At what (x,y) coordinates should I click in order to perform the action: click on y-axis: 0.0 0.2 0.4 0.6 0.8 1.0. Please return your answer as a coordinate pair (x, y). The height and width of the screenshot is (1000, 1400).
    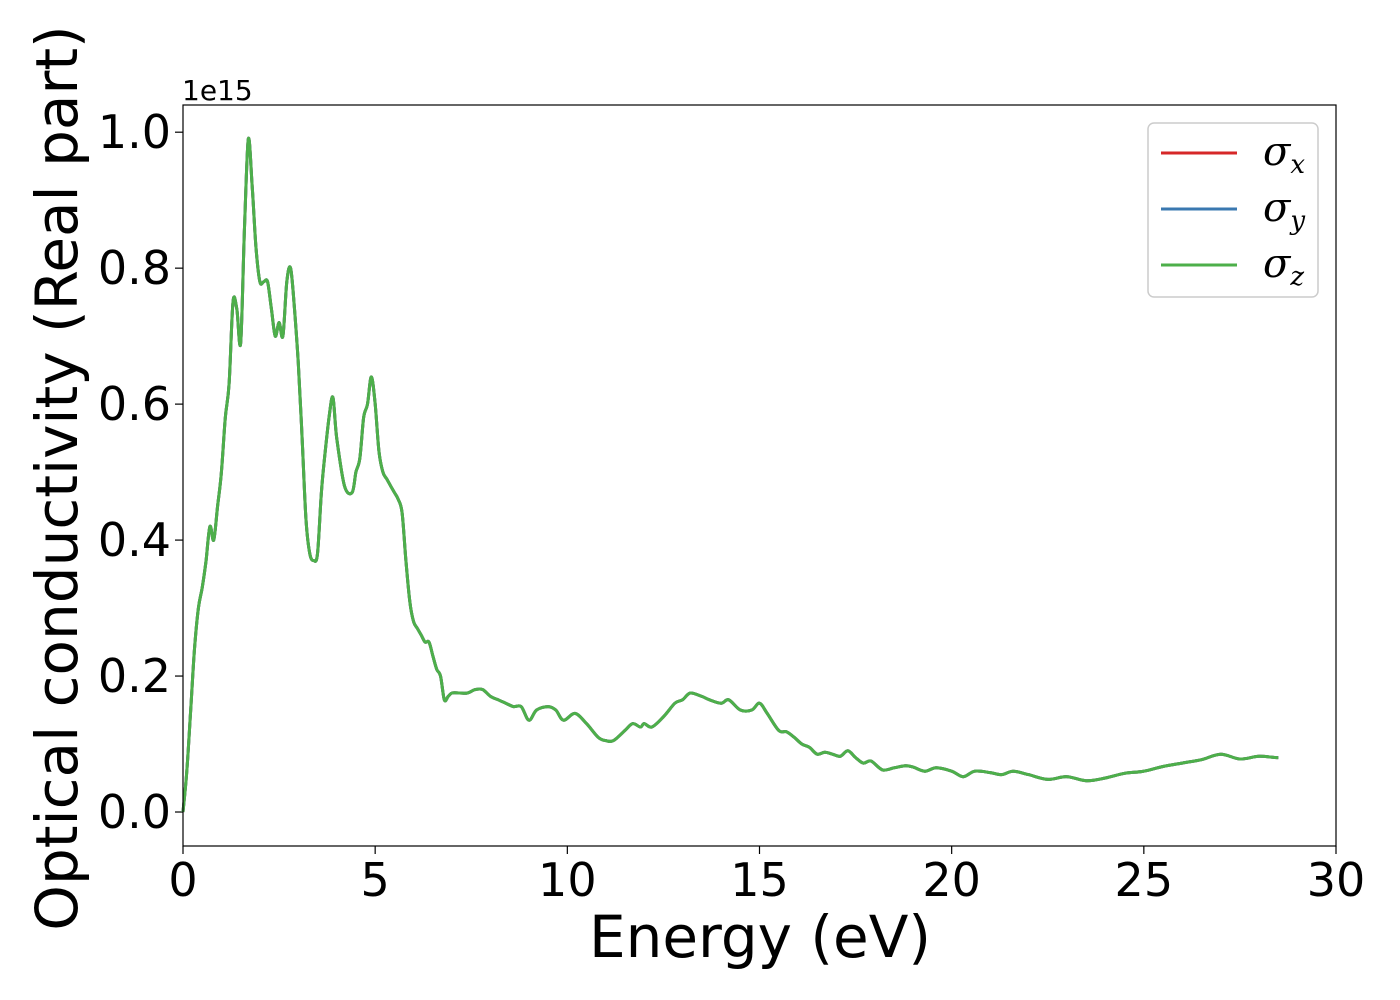
    Looking at the image, I should click on (140, 472).